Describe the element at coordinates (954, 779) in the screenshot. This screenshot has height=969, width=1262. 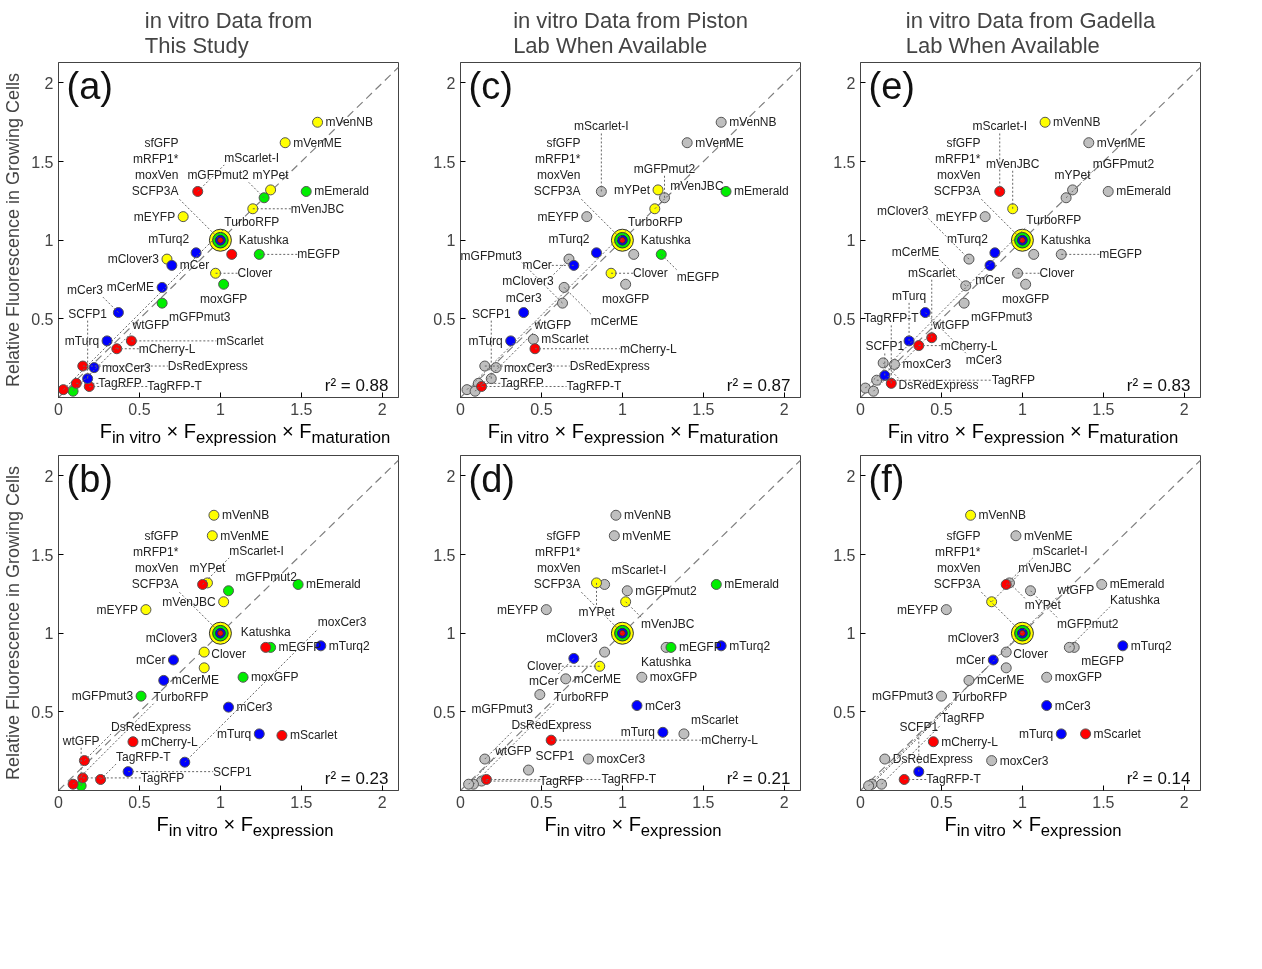
I see `annotation: TagRFP-T` at that location.